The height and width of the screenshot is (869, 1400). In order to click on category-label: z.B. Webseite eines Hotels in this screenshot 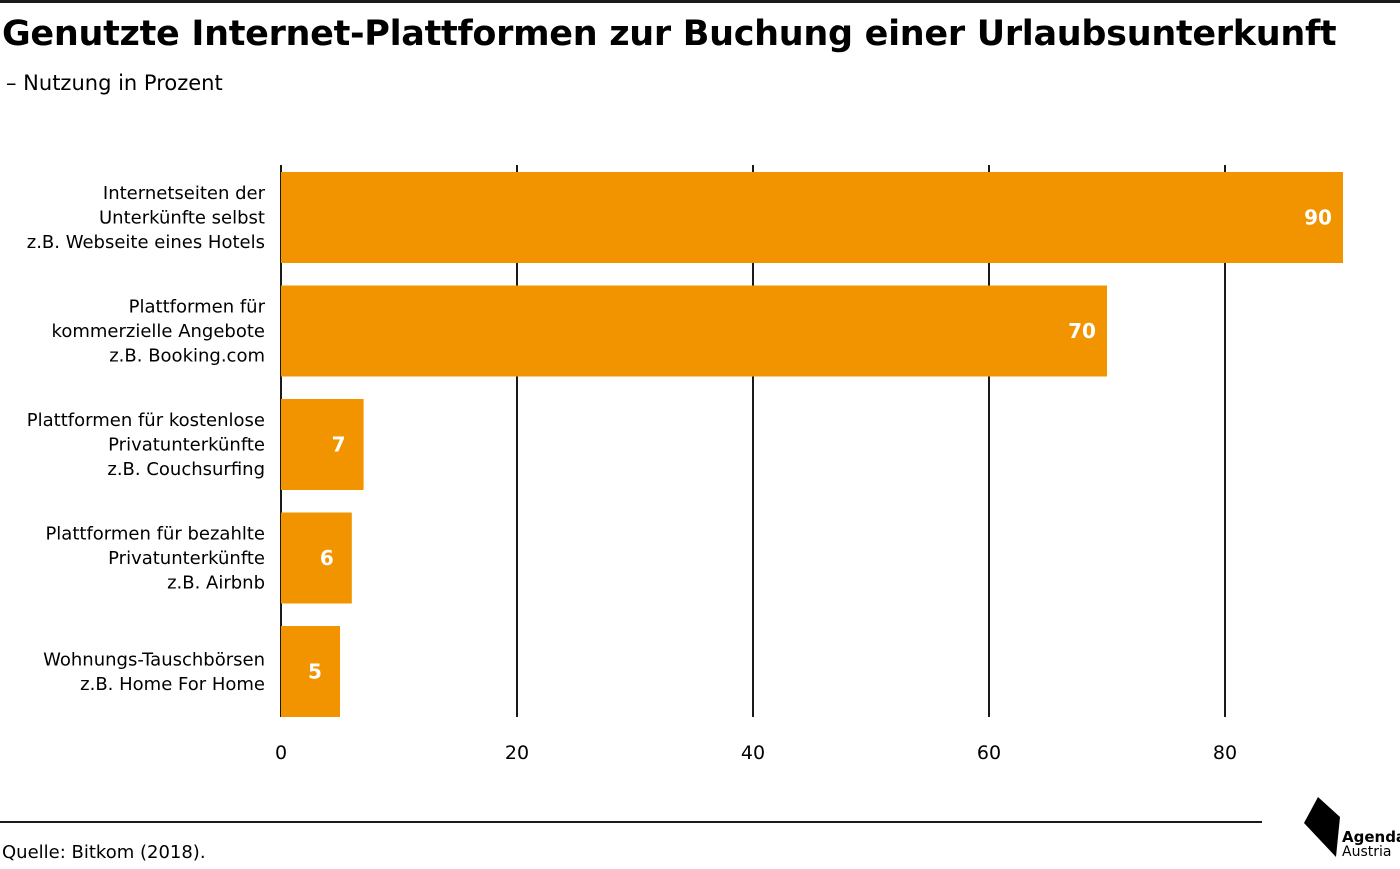, I will do `click(146, 242)`.